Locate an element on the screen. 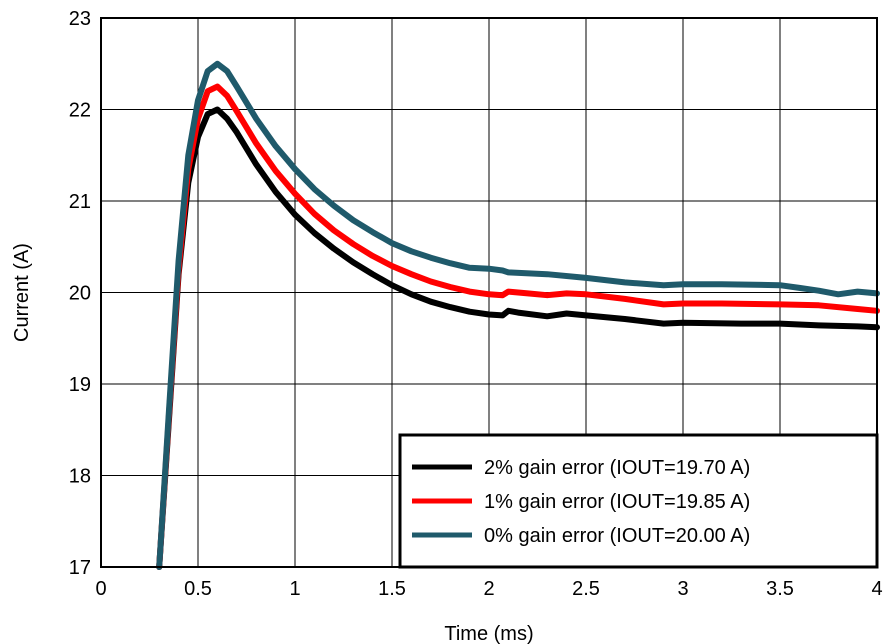 The image size is (883, 644). y-tick-label: 19 is located at coordinates (80, 385).